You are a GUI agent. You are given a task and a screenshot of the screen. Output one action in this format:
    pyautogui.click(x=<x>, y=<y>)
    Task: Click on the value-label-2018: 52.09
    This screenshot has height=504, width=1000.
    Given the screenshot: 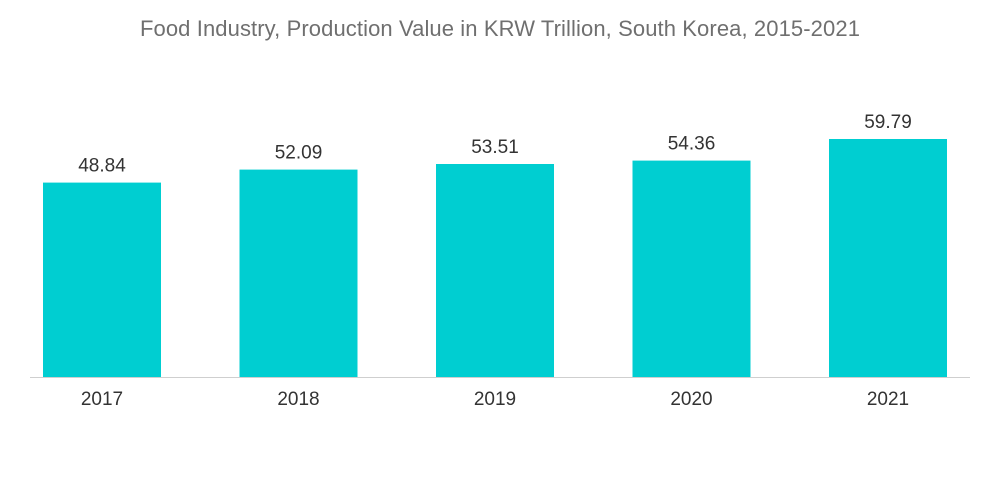 What is the action you would take?
    pyautogui.click(x=299, y=153)
    